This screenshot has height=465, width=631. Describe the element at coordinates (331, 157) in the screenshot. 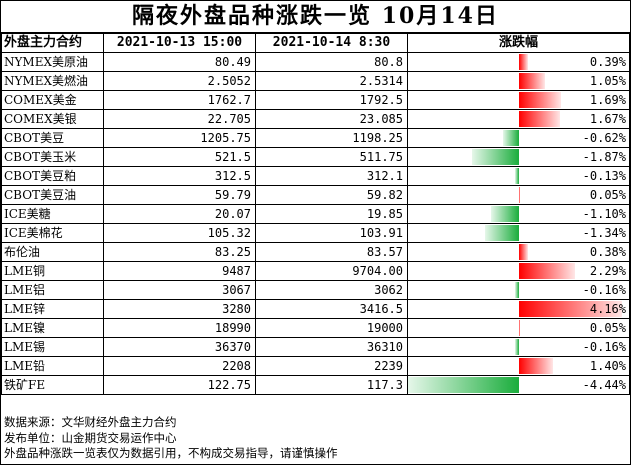

I see `price-after: 511.75` at that location.